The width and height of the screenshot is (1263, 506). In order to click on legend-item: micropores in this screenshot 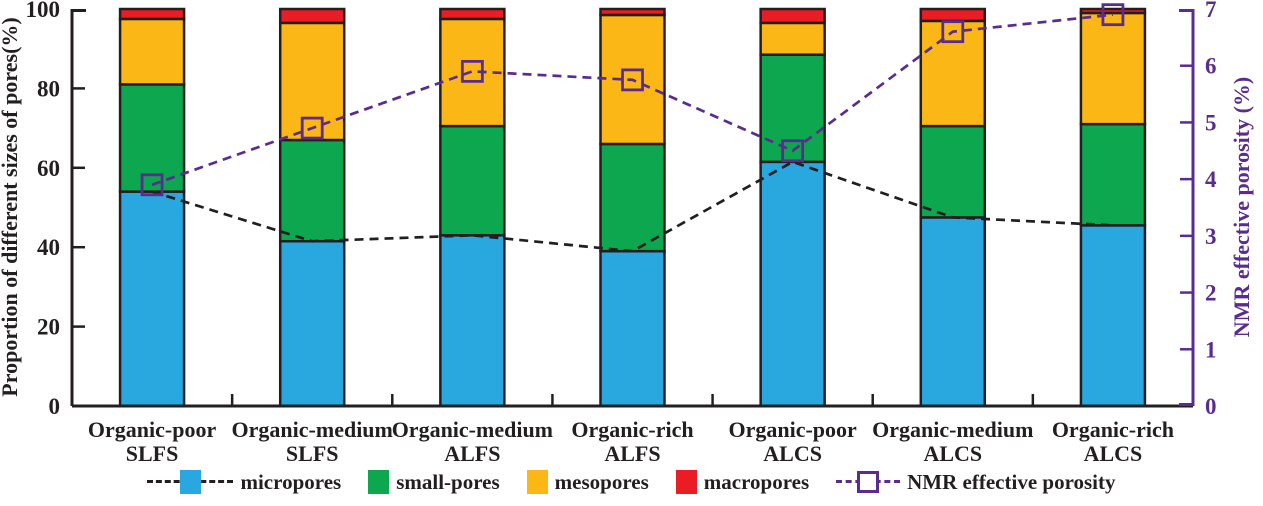, I will do `click(244, 482)`.